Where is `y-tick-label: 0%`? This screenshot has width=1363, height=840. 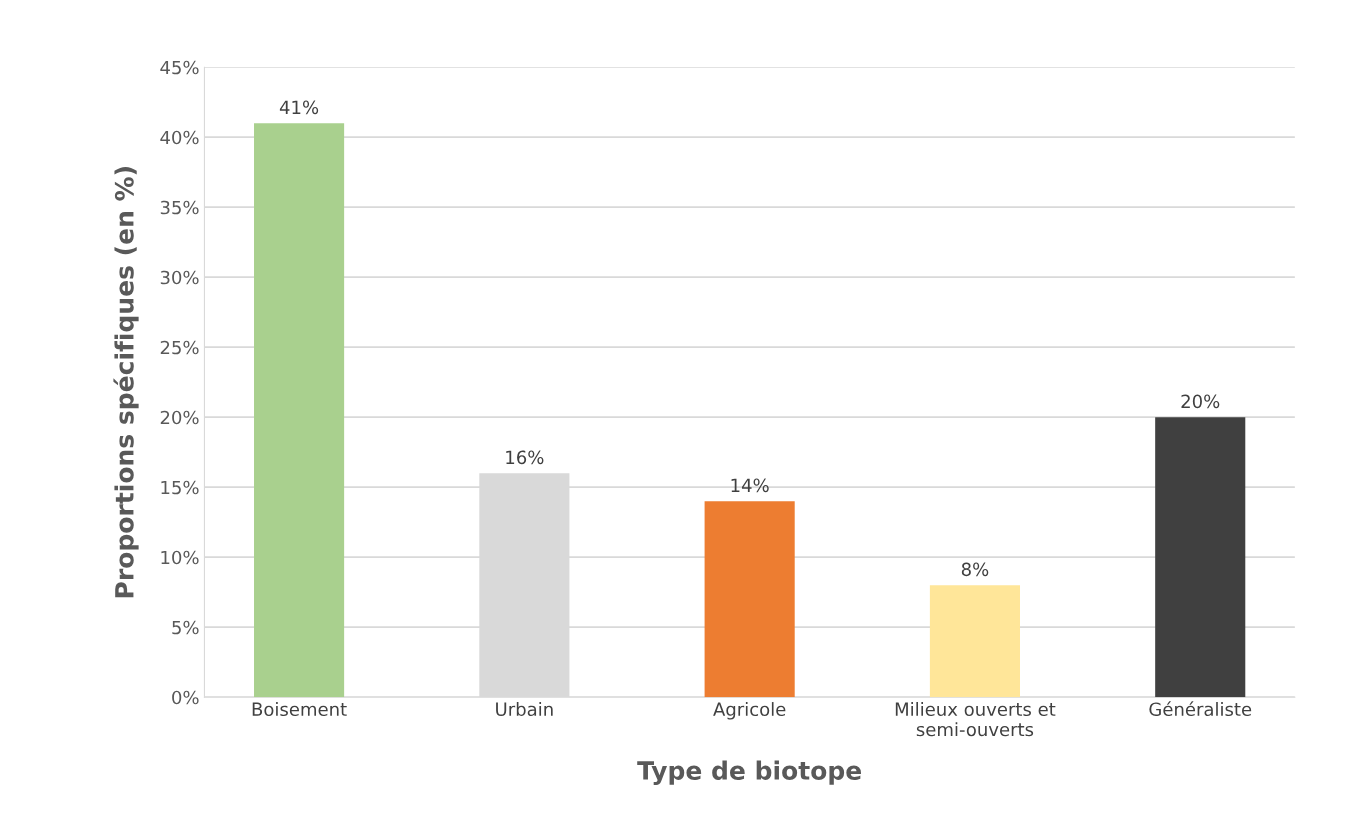
y-tick-label: 0% is located at coordinates (185, 697).